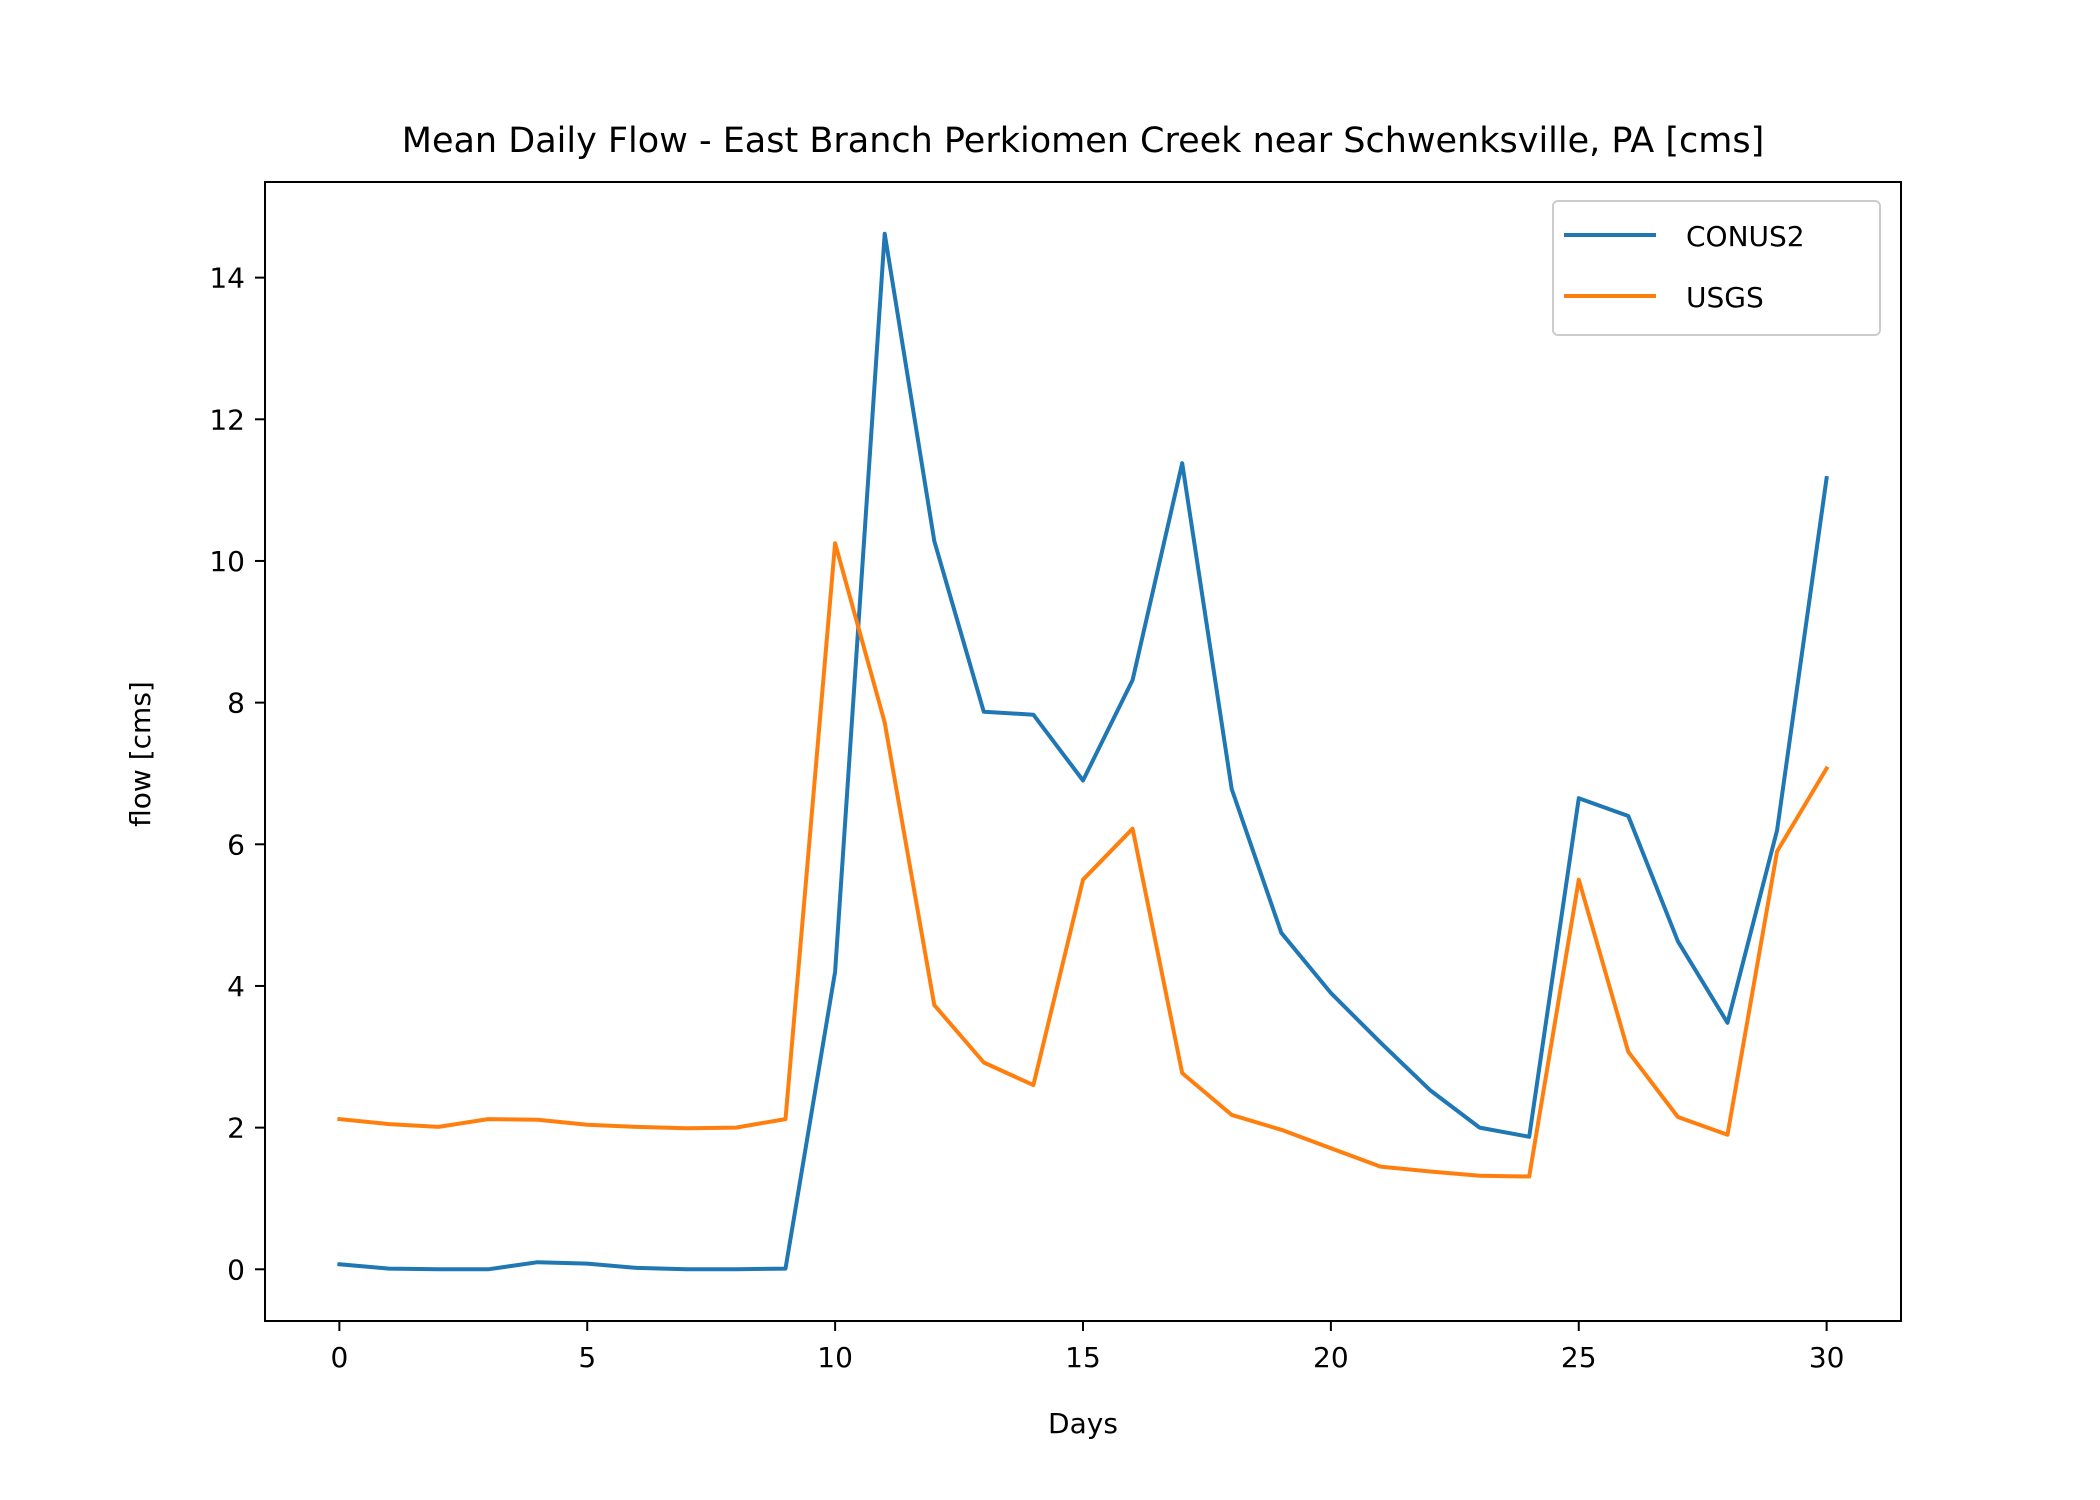 This screenshot has width=2100, height=1500. Describe the element at coordinates (587, 1357) in the screenshot. I see `x-tick-label: 5` at that location.